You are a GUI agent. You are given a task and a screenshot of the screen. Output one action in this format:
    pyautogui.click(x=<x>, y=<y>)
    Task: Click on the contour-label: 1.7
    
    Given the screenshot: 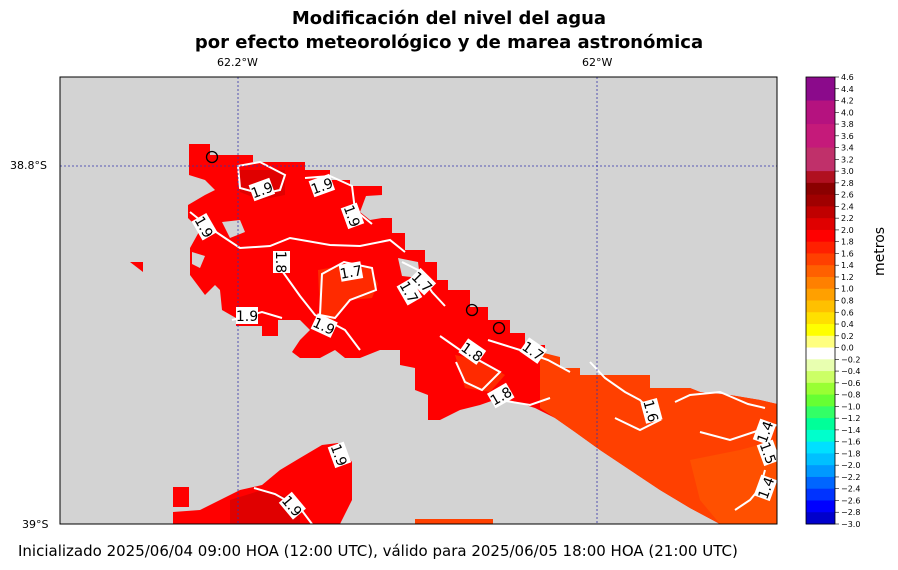 What is the action you would take?
    pyautogui.click(x=351, y=272)
    